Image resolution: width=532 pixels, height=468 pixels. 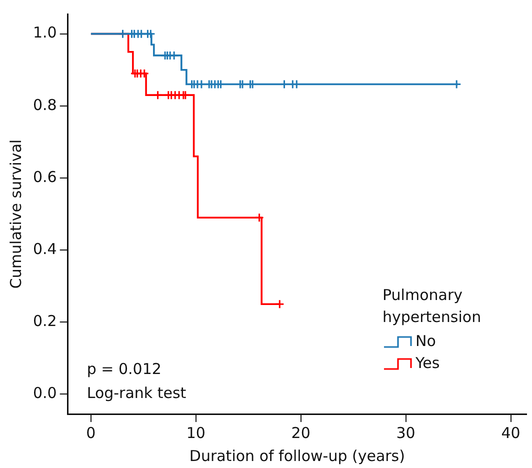 I want to click on x-tick-label: 20, so click(x=300, y=433).